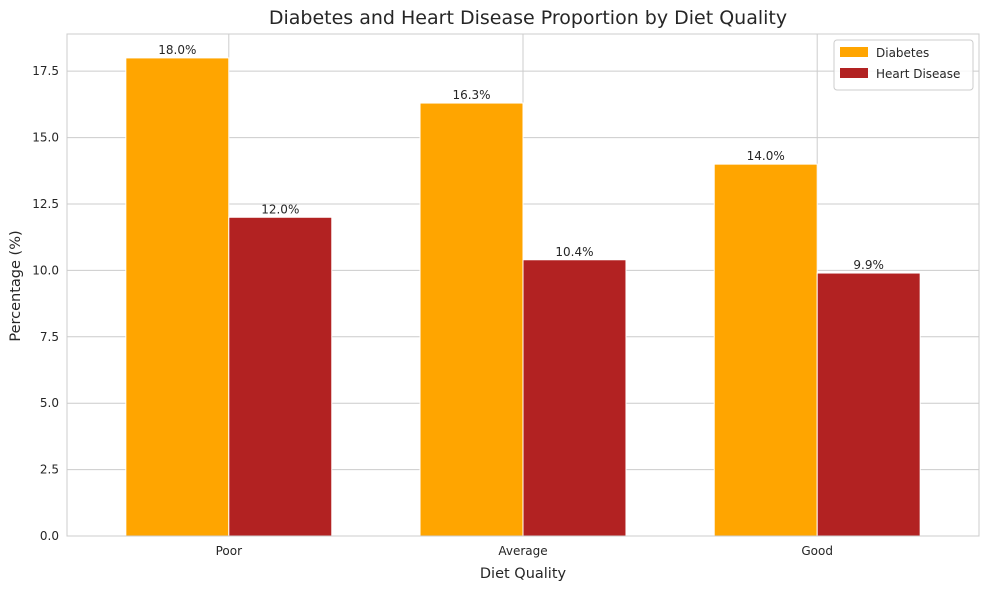 The height and width of the screenshot is (594, 989). Describe the element at coordinates (16, 285) in the screenshot. I see `y-axis-label: Percentage (%)` at that location.